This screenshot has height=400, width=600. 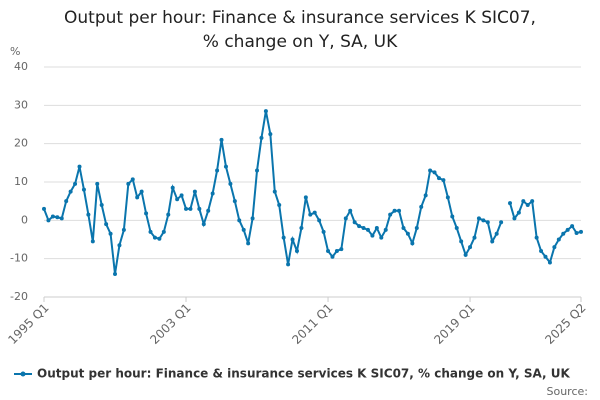 I want to click on x-tick-label: 2003 Q1, so click(x=170, y=324).